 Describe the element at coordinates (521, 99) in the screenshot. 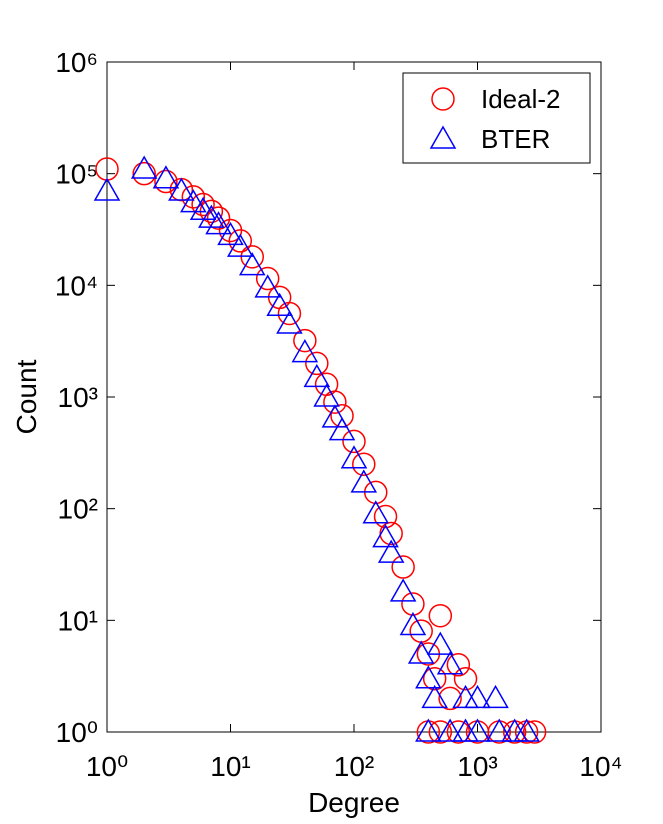

I see `legend-label: Ideal-2` at that location.